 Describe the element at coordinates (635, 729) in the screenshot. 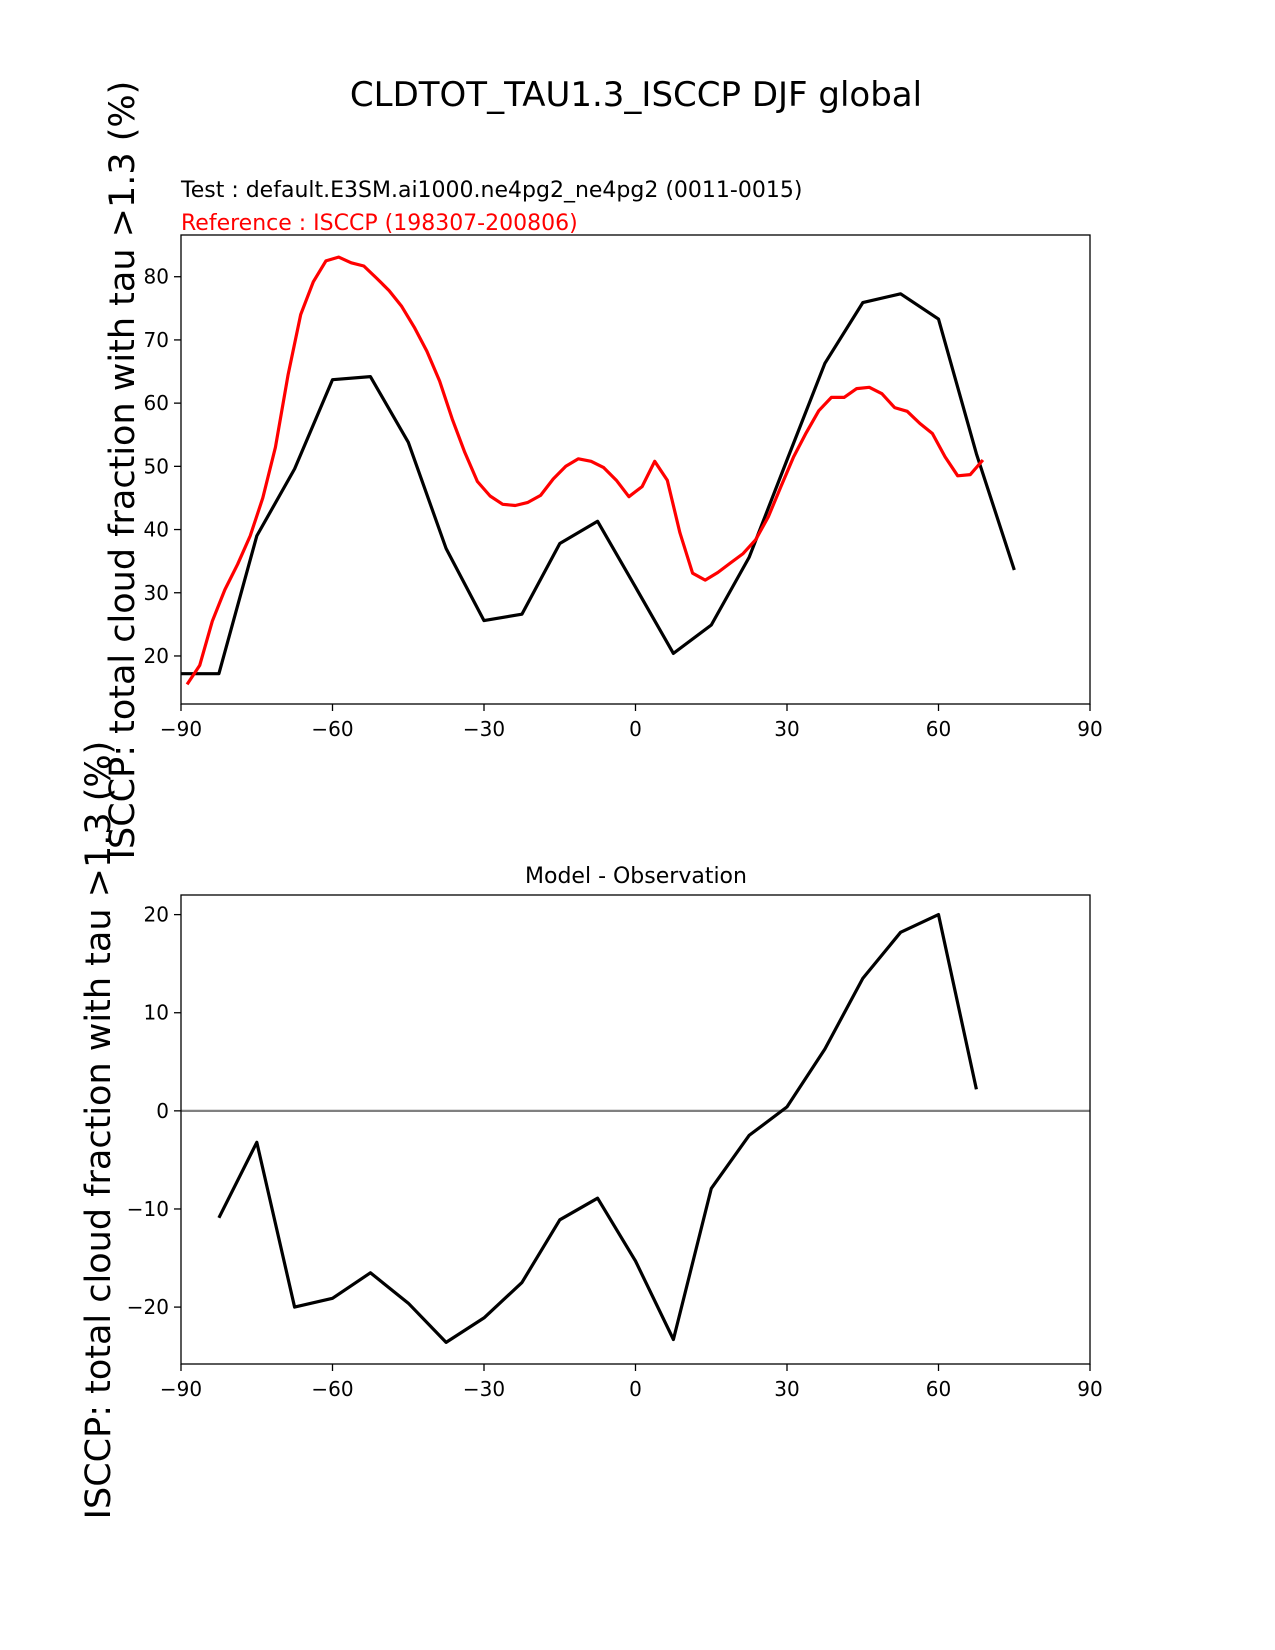

I see `top-xtick-label: 0` at that location.